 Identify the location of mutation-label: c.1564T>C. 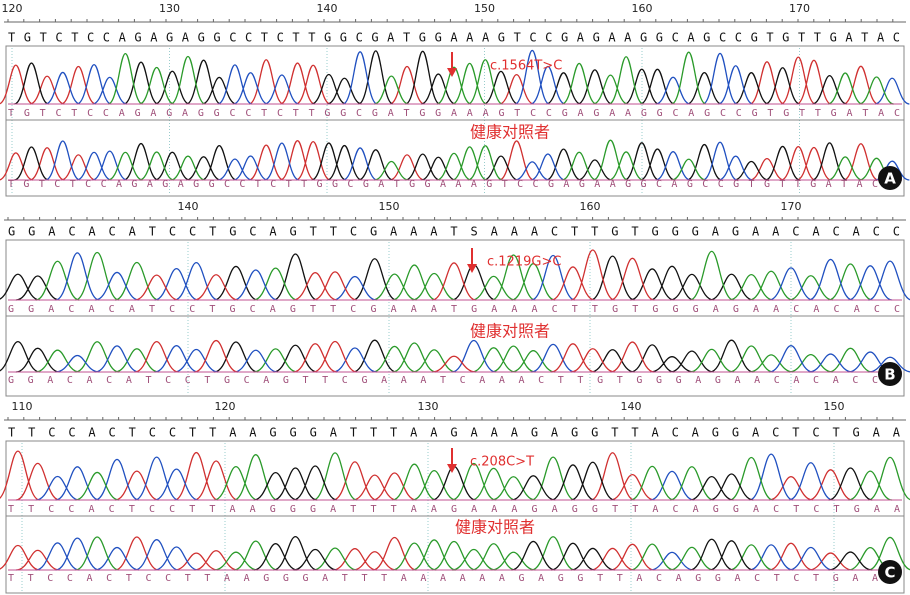
(526, 66).